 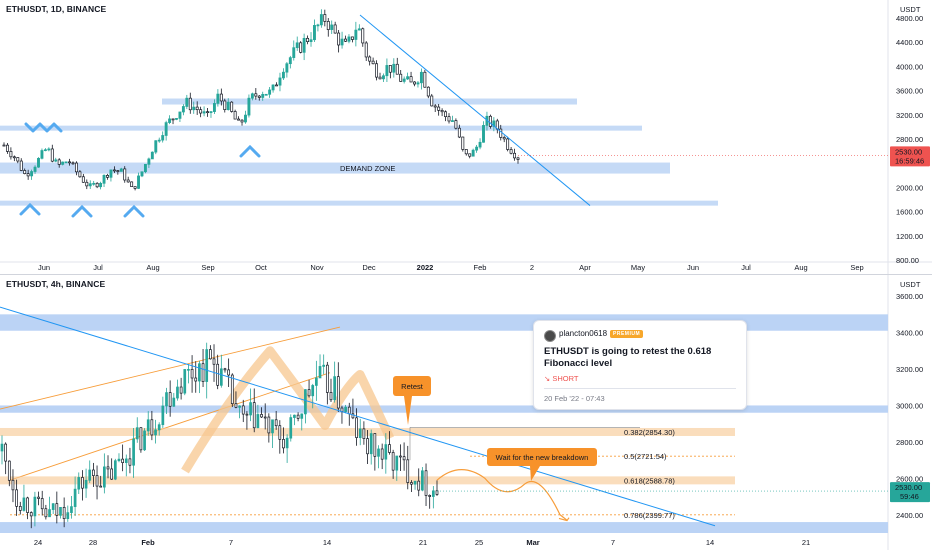 I want to click on price-tick-label: 3600.00, so click(x=909, y=91).